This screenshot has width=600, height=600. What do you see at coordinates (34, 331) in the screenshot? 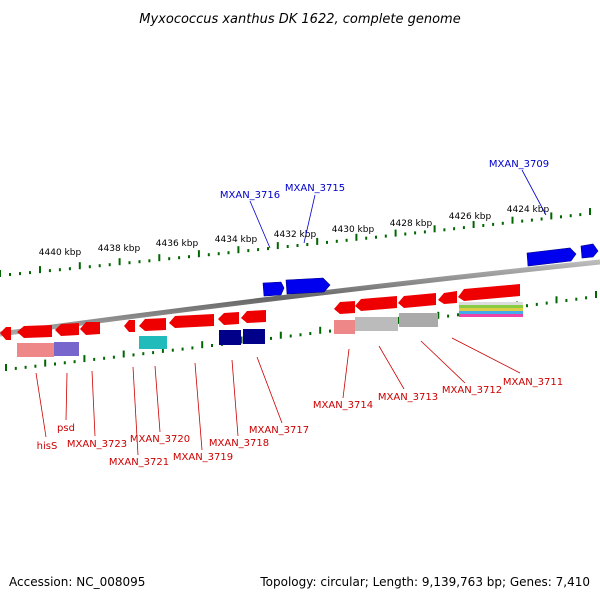
I see `gene-hiss` at bounding box center [34, 331].